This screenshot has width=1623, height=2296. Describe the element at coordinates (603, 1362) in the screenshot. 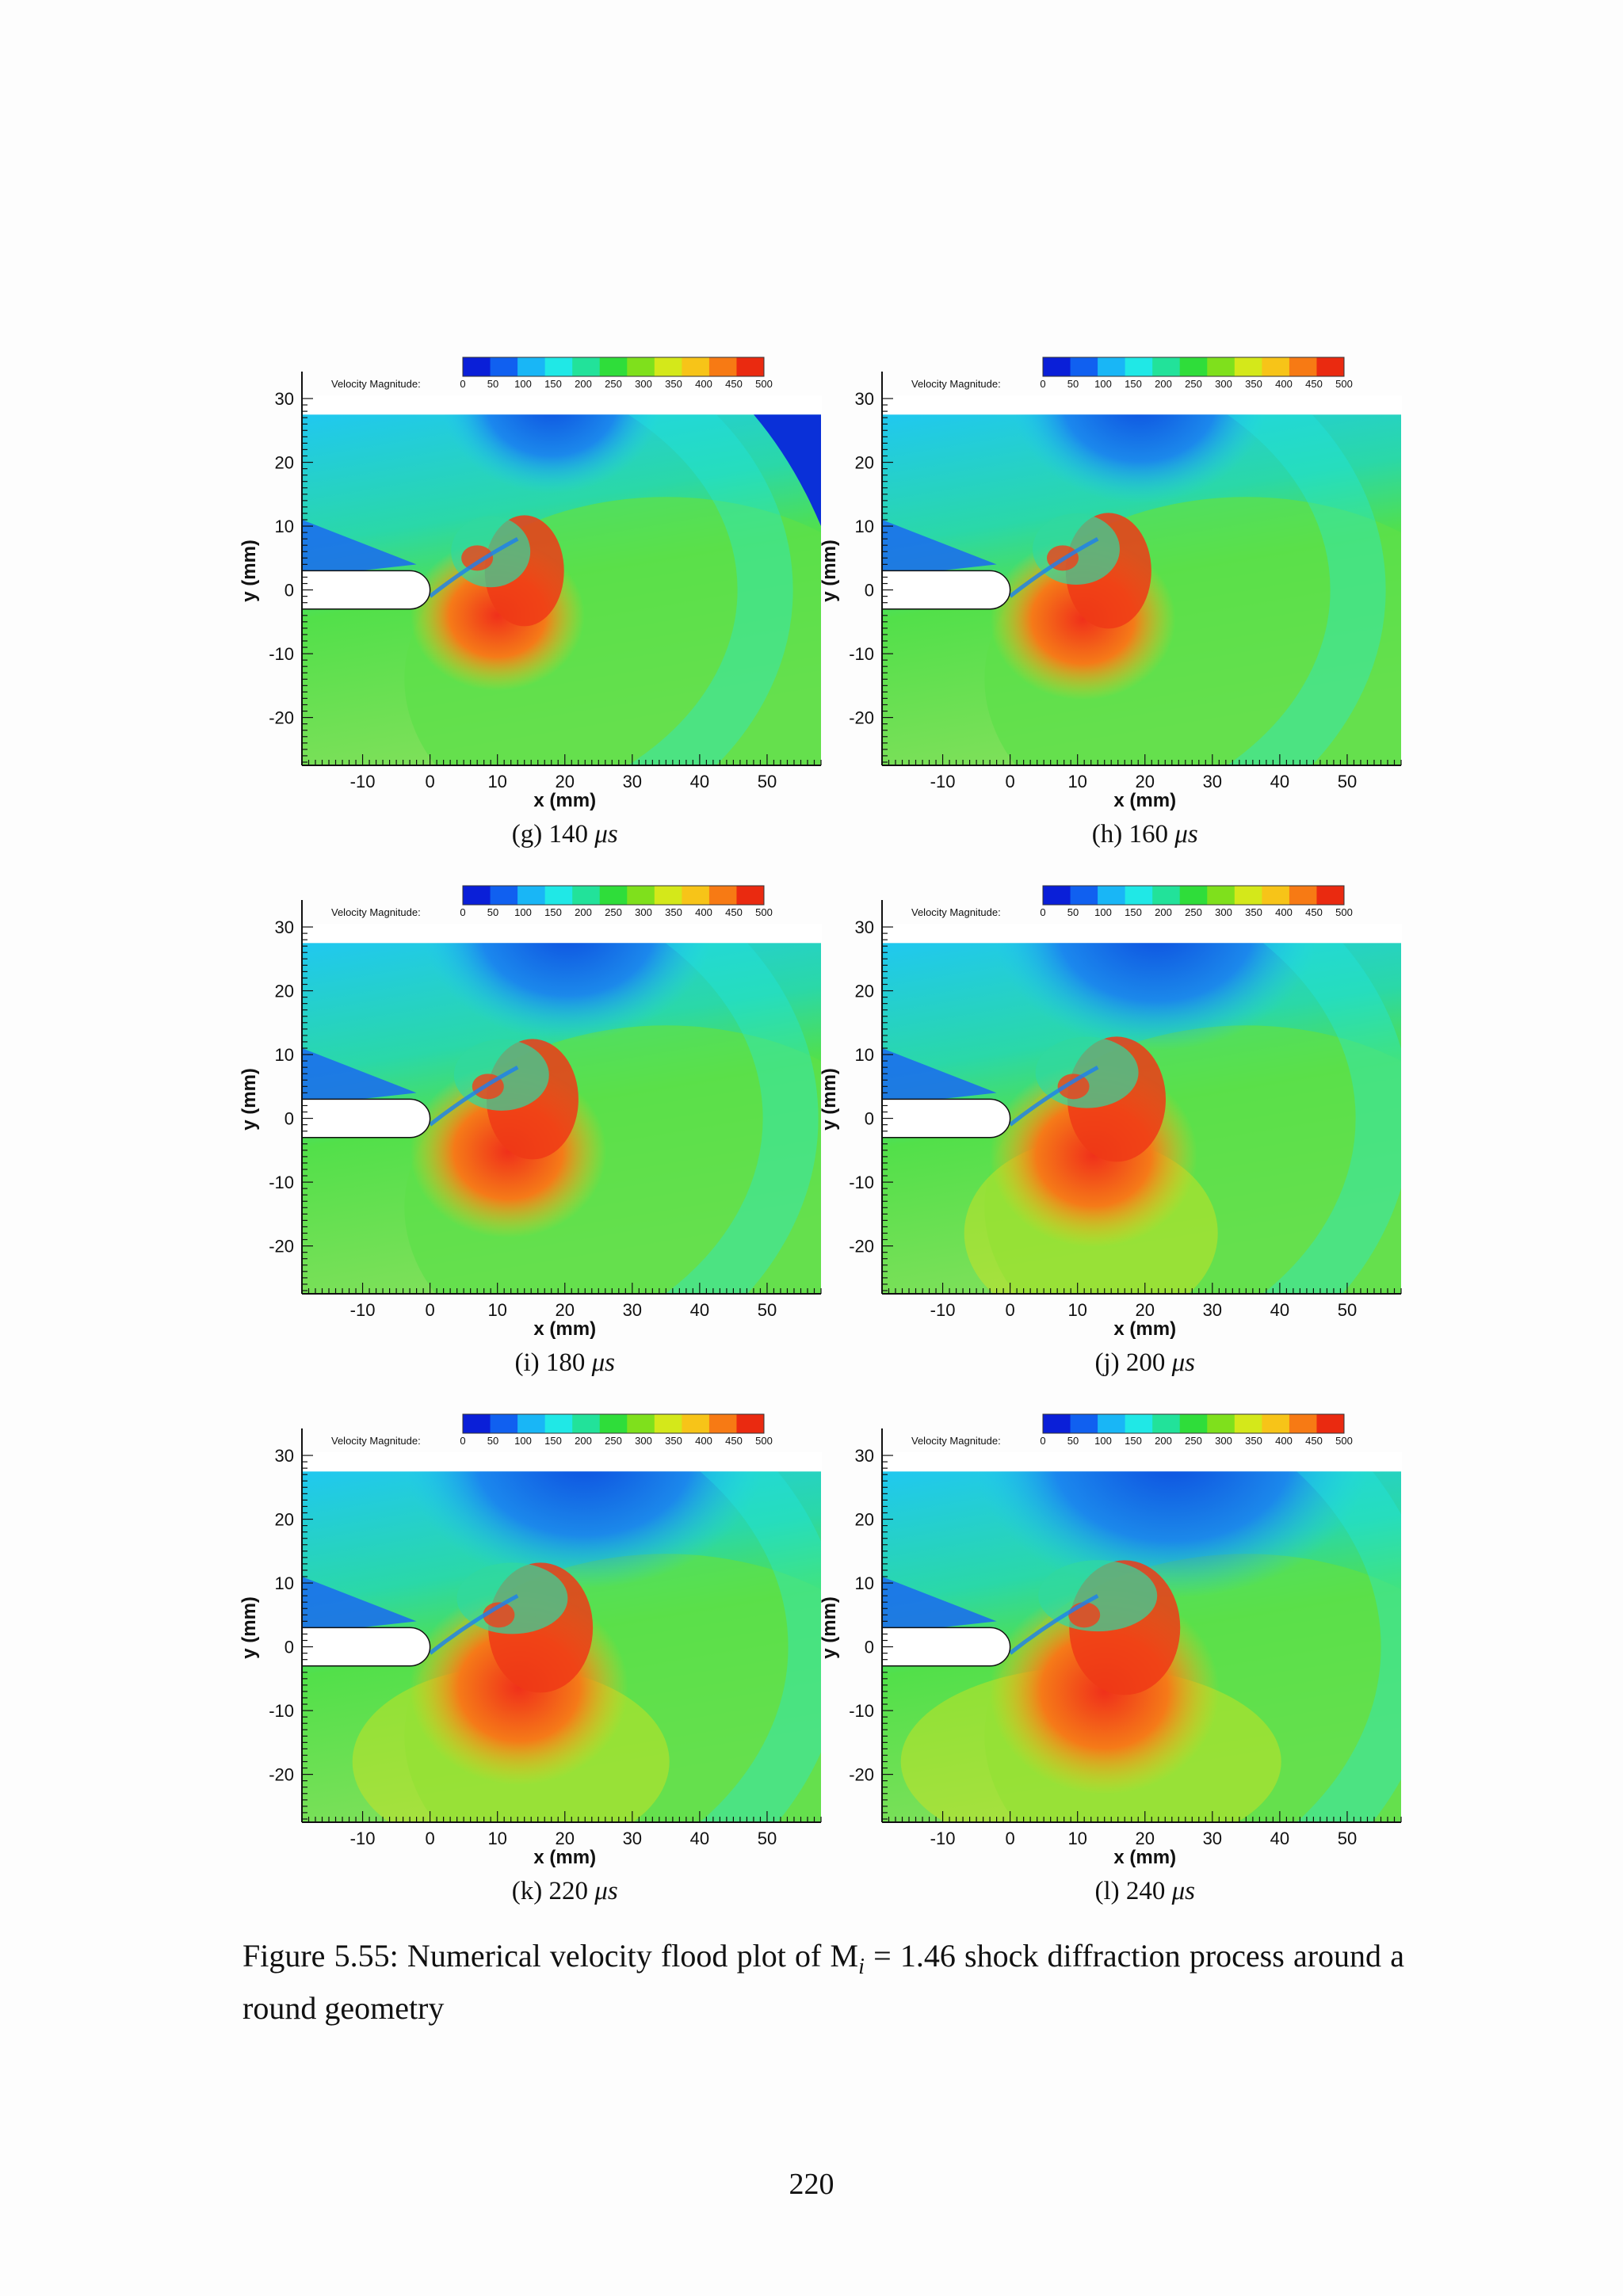

I see `subcaption-unit: μs` at that location.